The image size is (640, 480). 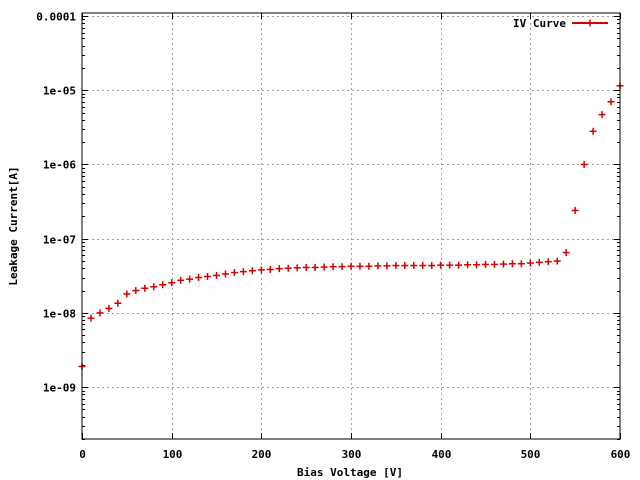 What do you see at coordinates (352, 454) in the screenshot?
I see `x-tick-label: 300` at bounding box center [352, 454].